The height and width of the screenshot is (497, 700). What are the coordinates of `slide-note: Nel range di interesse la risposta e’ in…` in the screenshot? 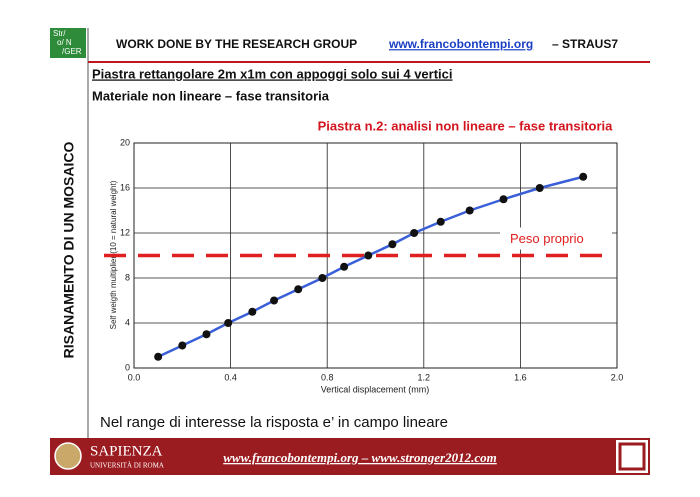 It's located at (274, 422).